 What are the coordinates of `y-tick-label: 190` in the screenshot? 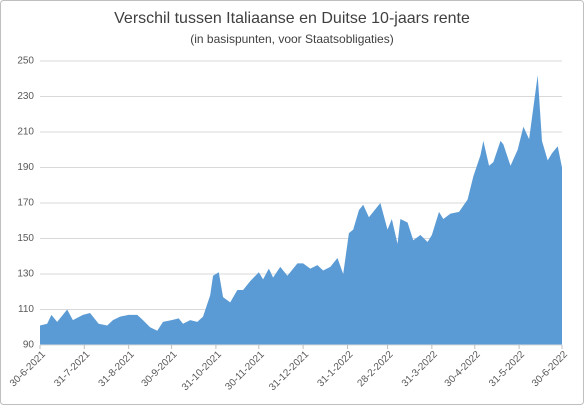 It's located at (25, 167).